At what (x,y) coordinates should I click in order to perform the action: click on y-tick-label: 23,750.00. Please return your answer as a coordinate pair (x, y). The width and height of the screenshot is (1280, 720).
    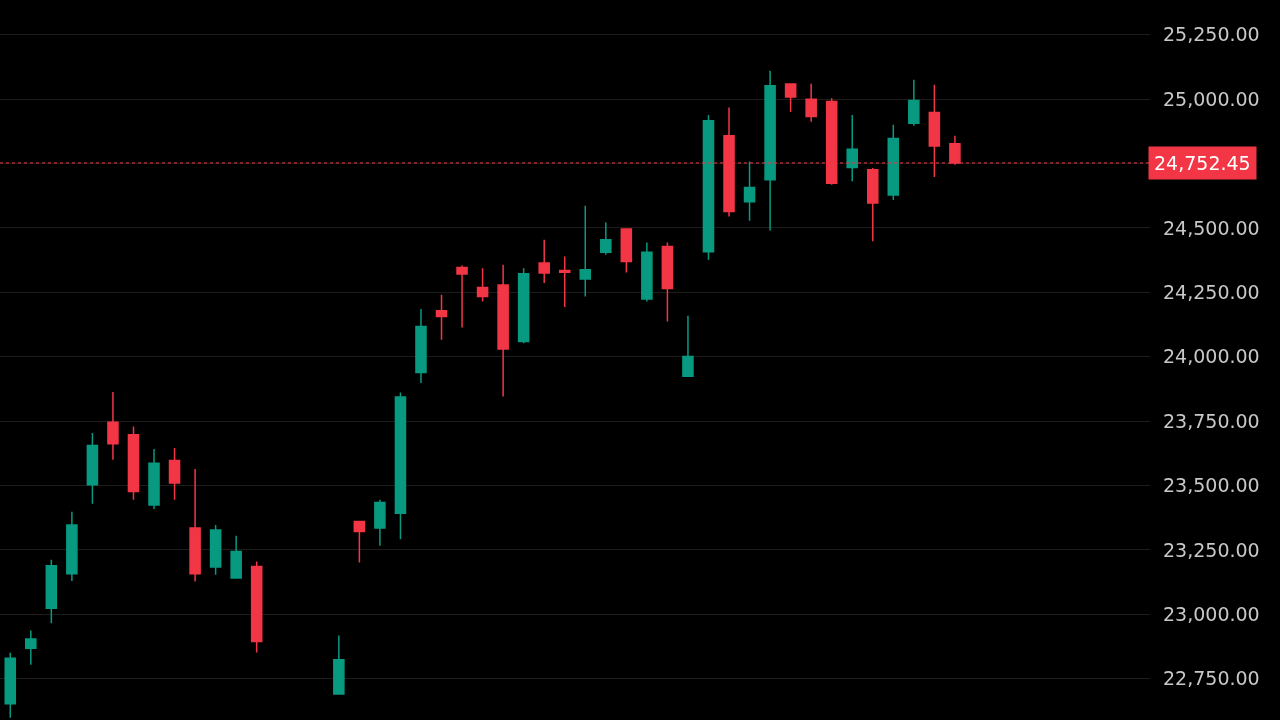
    Looking at the image, I should click on (1211, 420).